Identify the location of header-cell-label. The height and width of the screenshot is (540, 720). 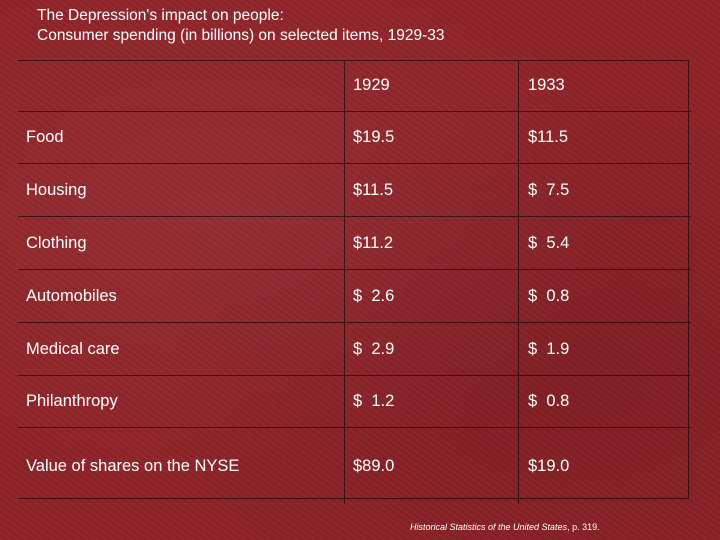
(181, 86).